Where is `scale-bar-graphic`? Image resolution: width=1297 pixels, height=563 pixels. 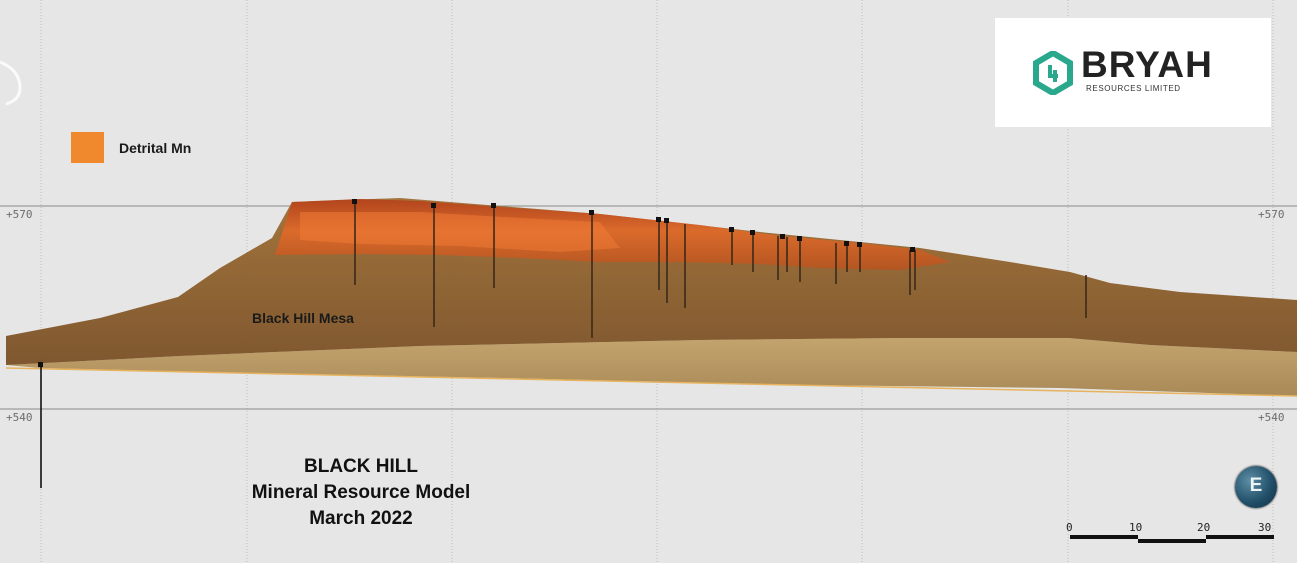
scale-bar-graphic is located at coordinates (1172, 539).